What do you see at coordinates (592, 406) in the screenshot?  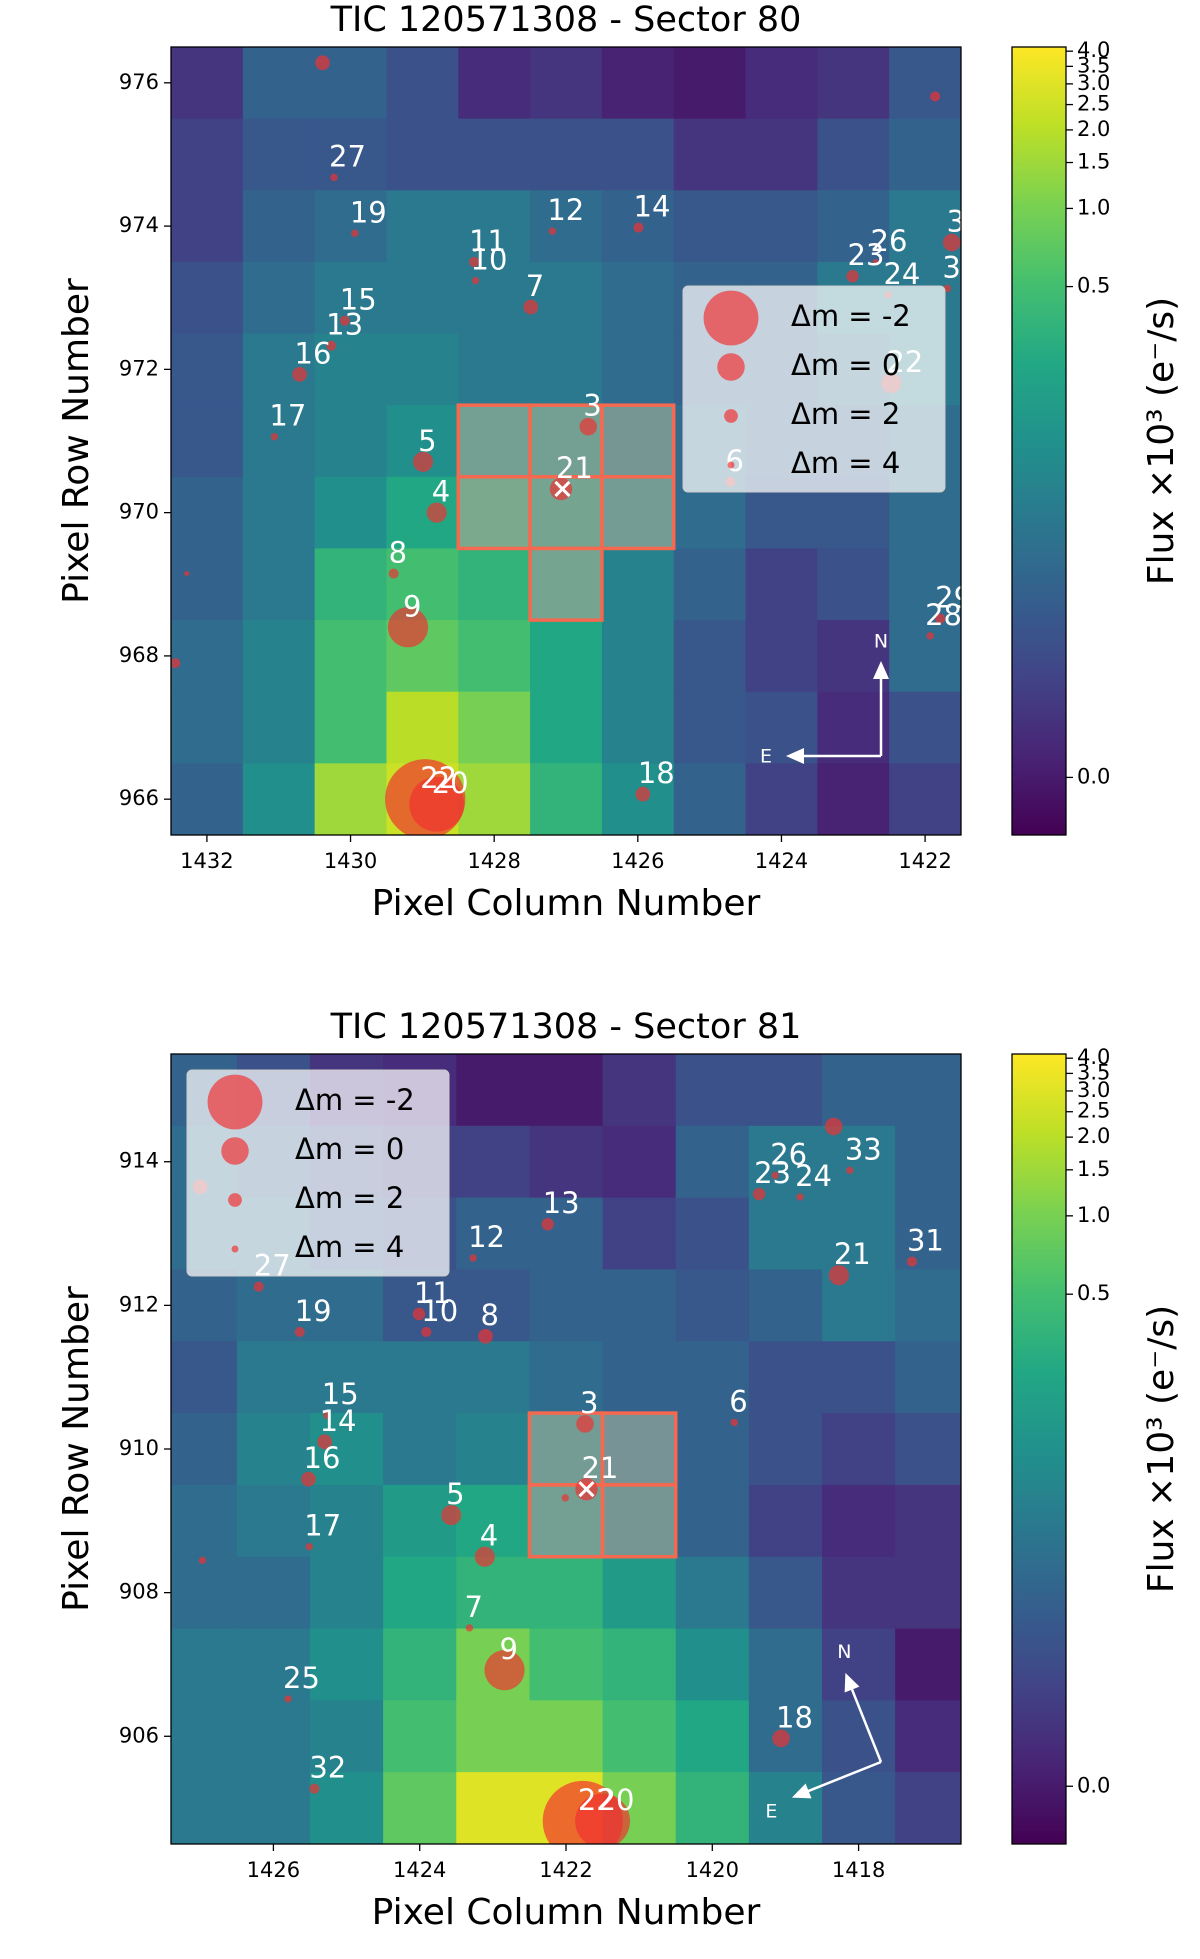 I see `star-label: 3` at bounding box center [592, 406].